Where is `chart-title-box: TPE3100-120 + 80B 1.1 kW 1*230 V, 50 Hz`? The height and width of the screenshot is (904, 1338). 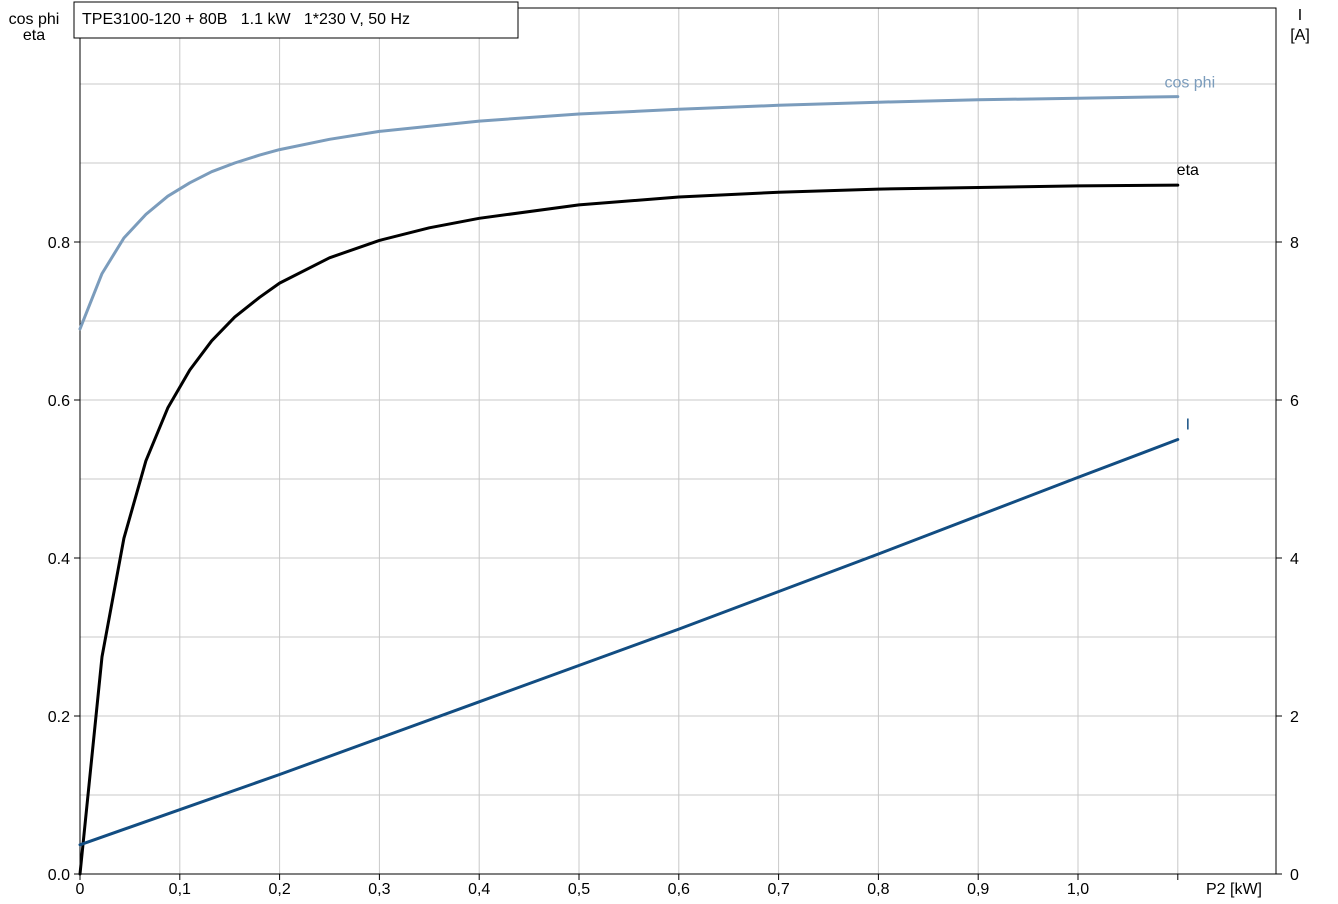
chart-title-box: TPE3100-120 + 80B 1.1 kW 1*230 V, 50 Hz is located at coordinates (296, 20).